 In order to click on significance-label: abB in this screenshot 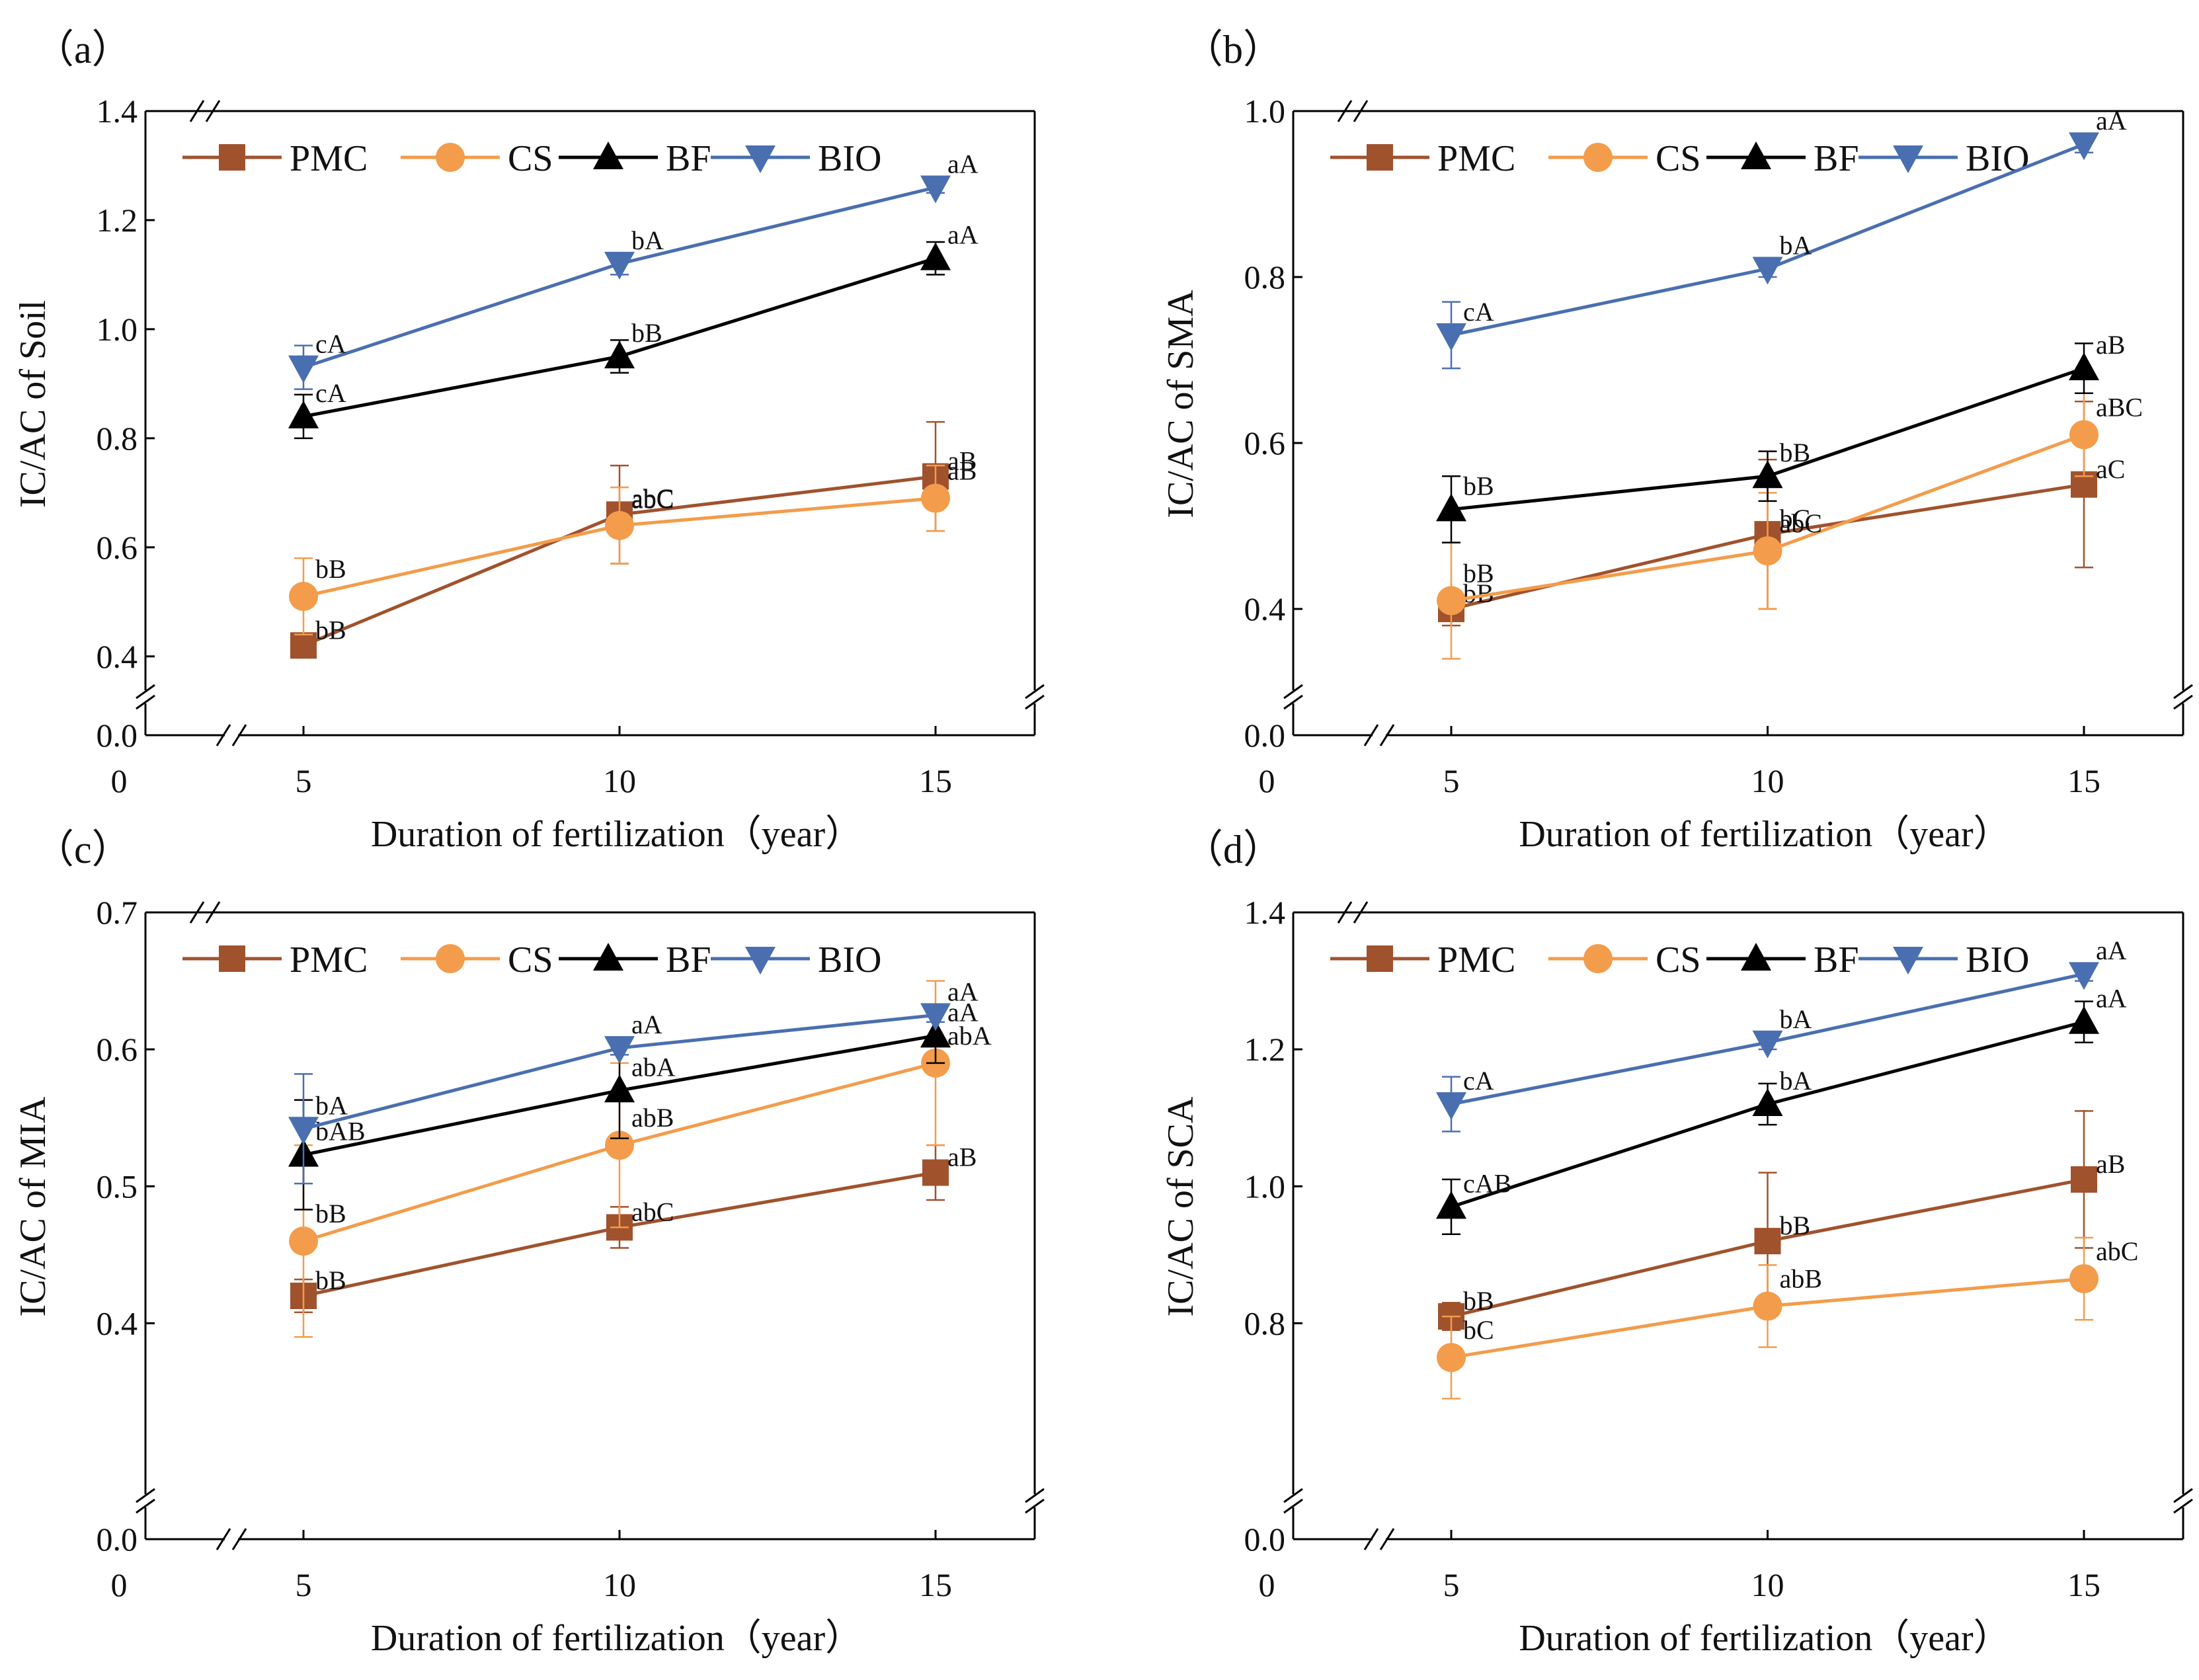, I will do `click(1801, 1279)`.